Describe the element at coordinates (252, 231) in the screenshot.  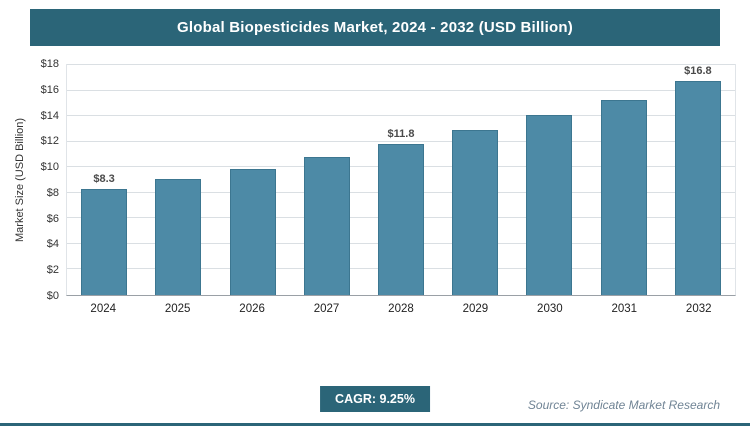
I see `bar-2026` at that location.